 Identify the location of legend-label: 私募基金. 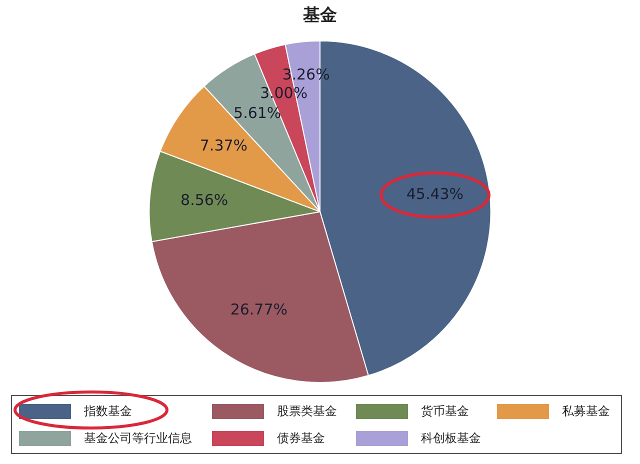
(586, 411).